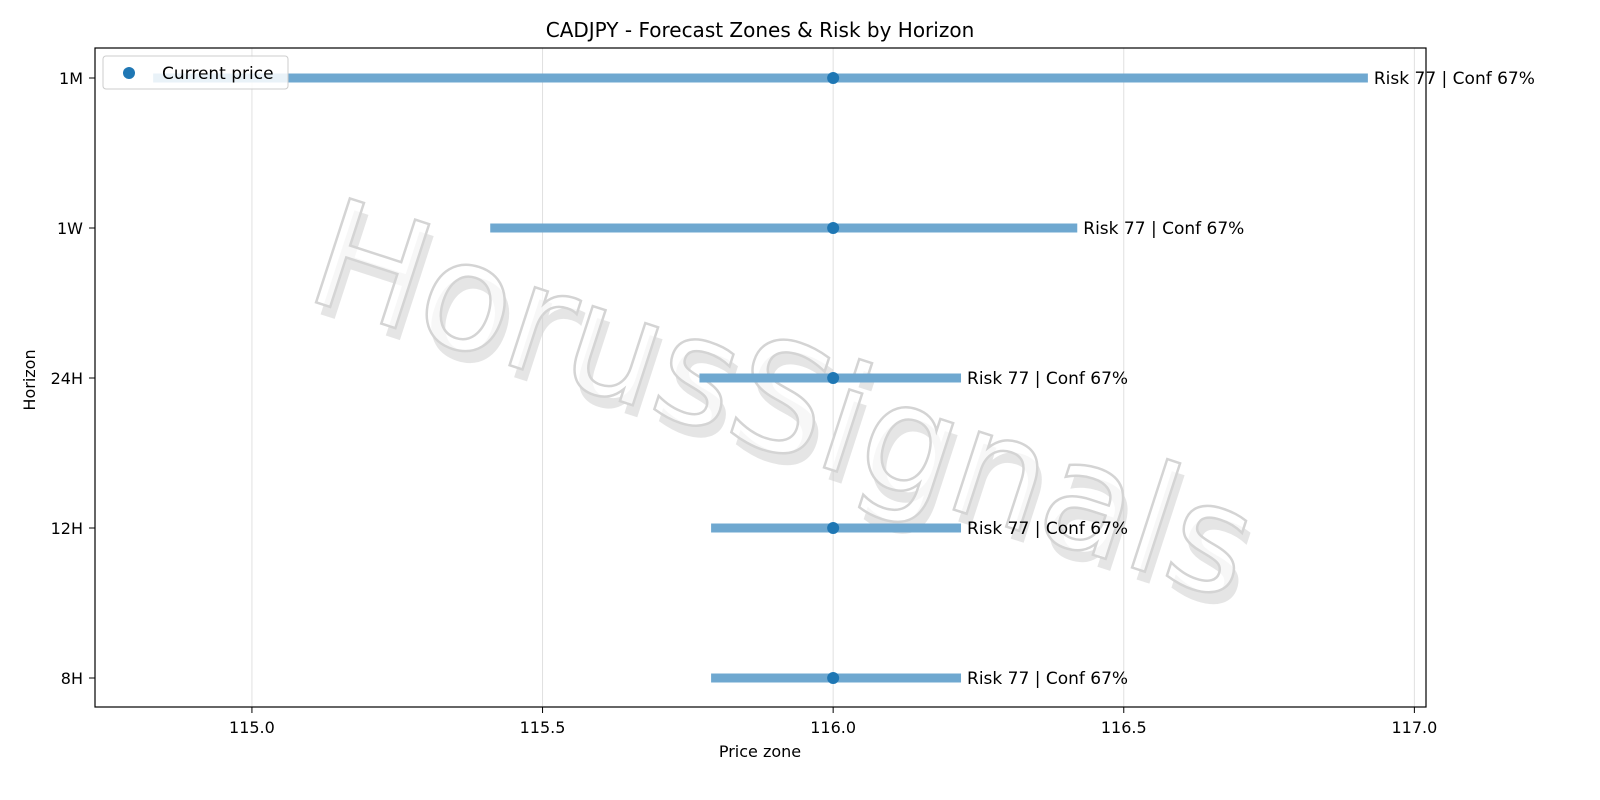 This screenshot has width=1600, height=800. Describe the element at coordinates (72, 678) in the screenshot. I see `y-tick-label: 8H` at that location.